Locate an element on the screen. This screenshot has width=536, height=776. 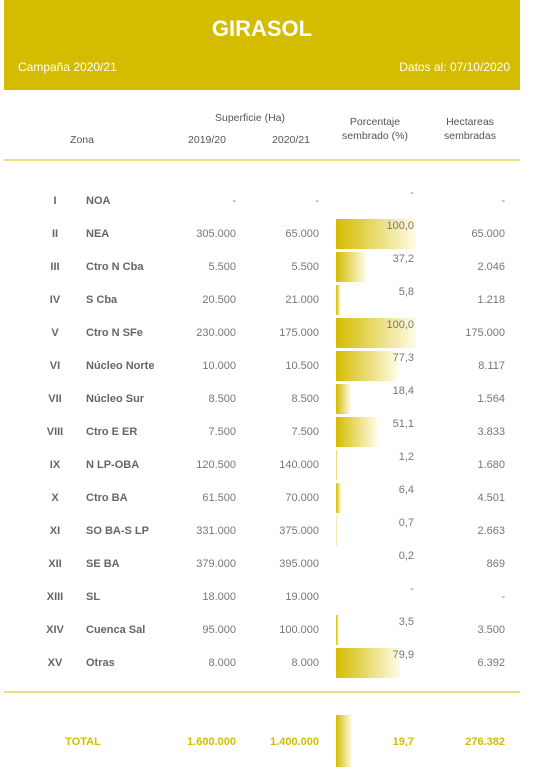
row-number: I is located at coordinates (54, 201).